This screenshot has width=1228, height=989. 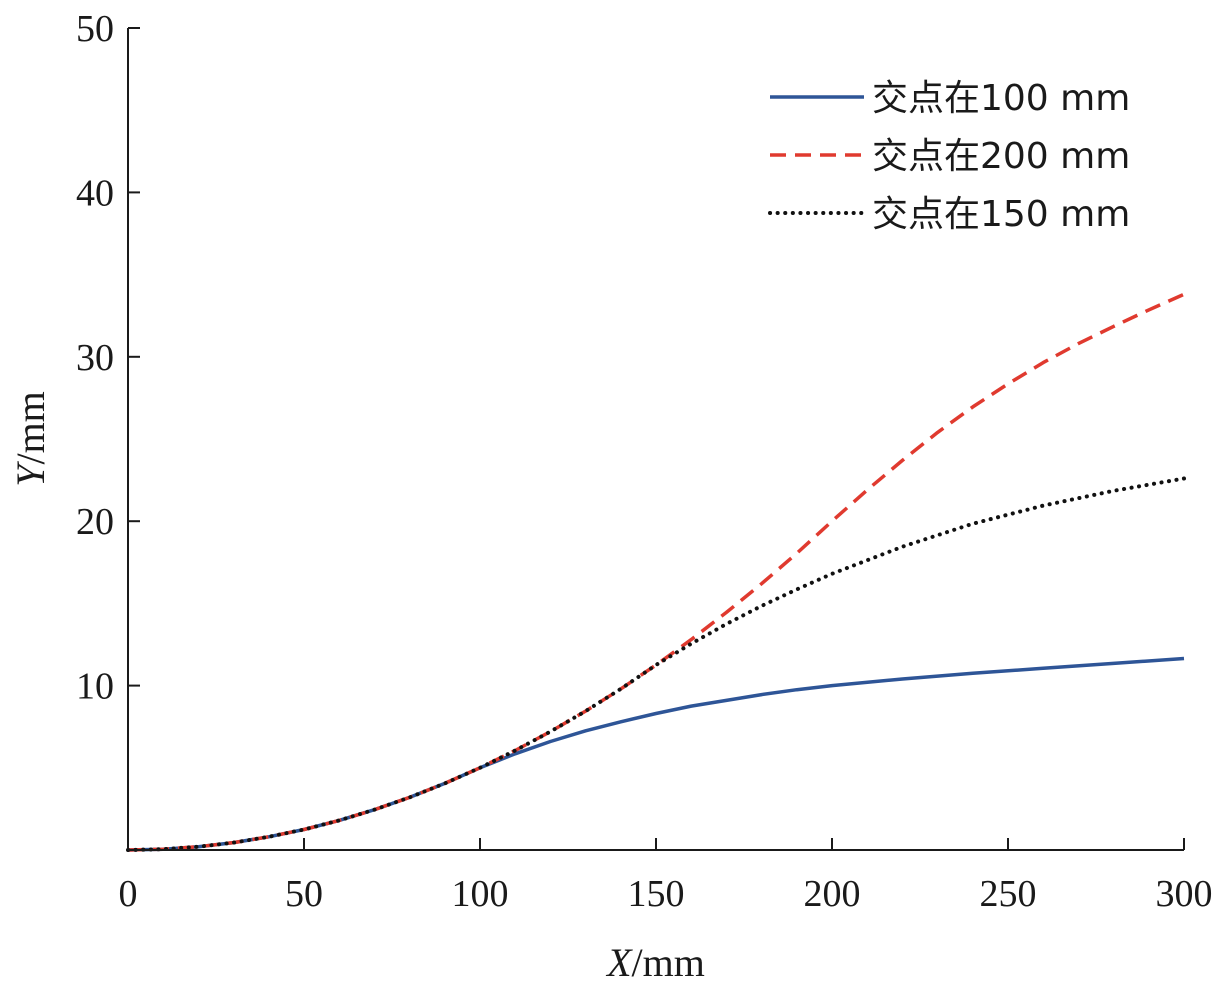 I want to click on y-tick-label-10: 10, so click(x=95, y=687).